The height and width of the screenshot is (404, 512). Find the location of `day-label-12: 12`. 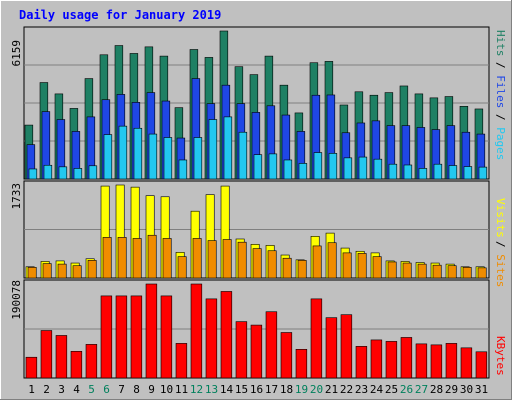

day-label-12: 12 is located at coordinates (196, 389).